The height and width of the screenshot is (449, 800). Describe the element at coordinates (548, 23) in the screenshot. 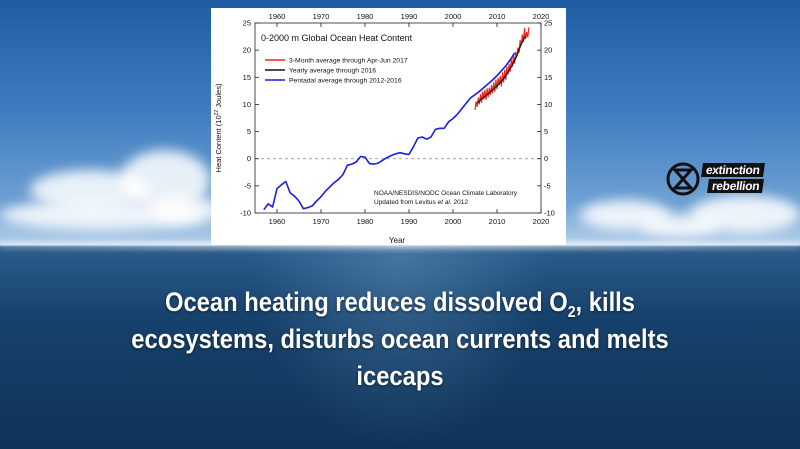

I see `y-tick-label-right: 25` at that location.